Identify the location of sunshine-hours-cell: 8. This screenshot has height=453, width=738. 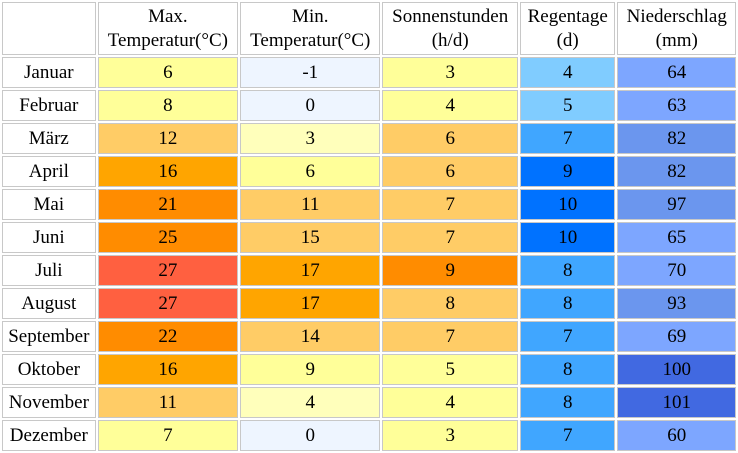
(450, 303).